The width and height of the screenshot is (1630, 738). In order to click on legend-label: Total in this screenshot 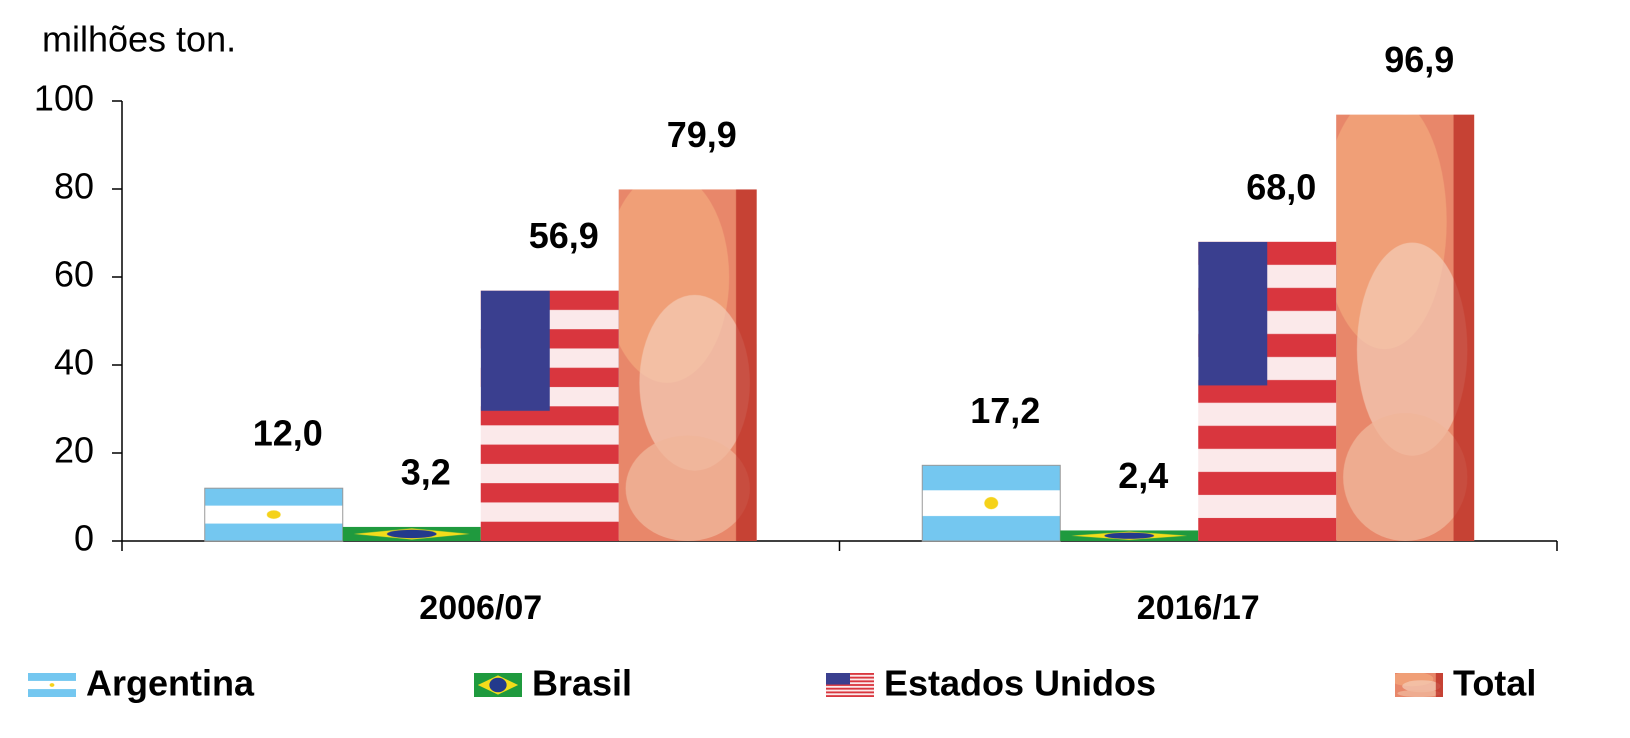, I will do `click(1494, 683)`.